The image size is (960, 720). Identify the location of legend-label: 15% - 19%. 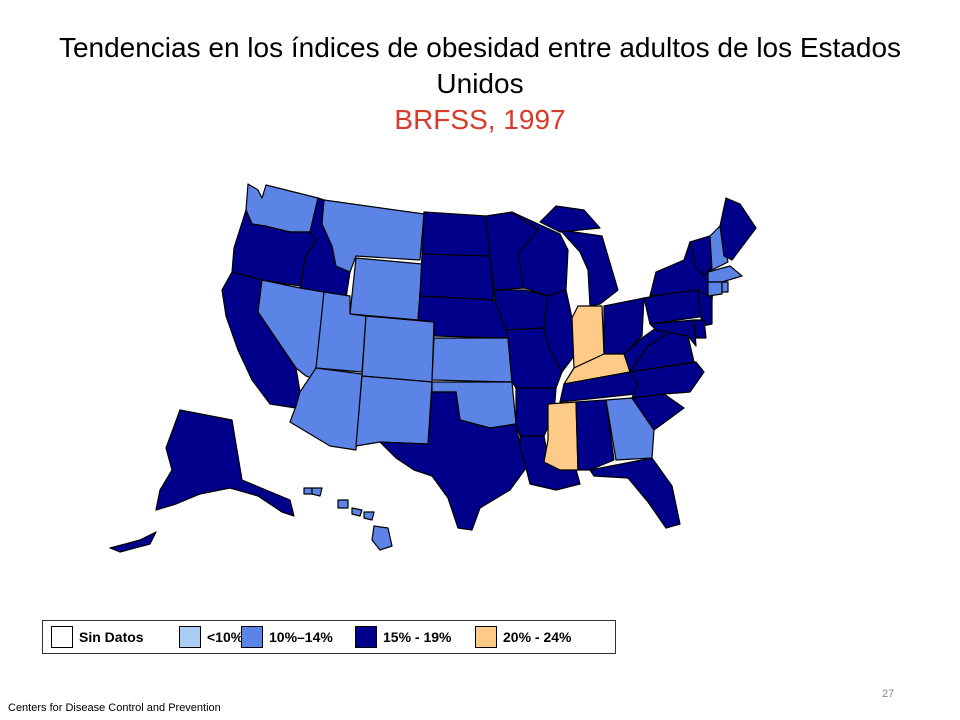
(417, 637).